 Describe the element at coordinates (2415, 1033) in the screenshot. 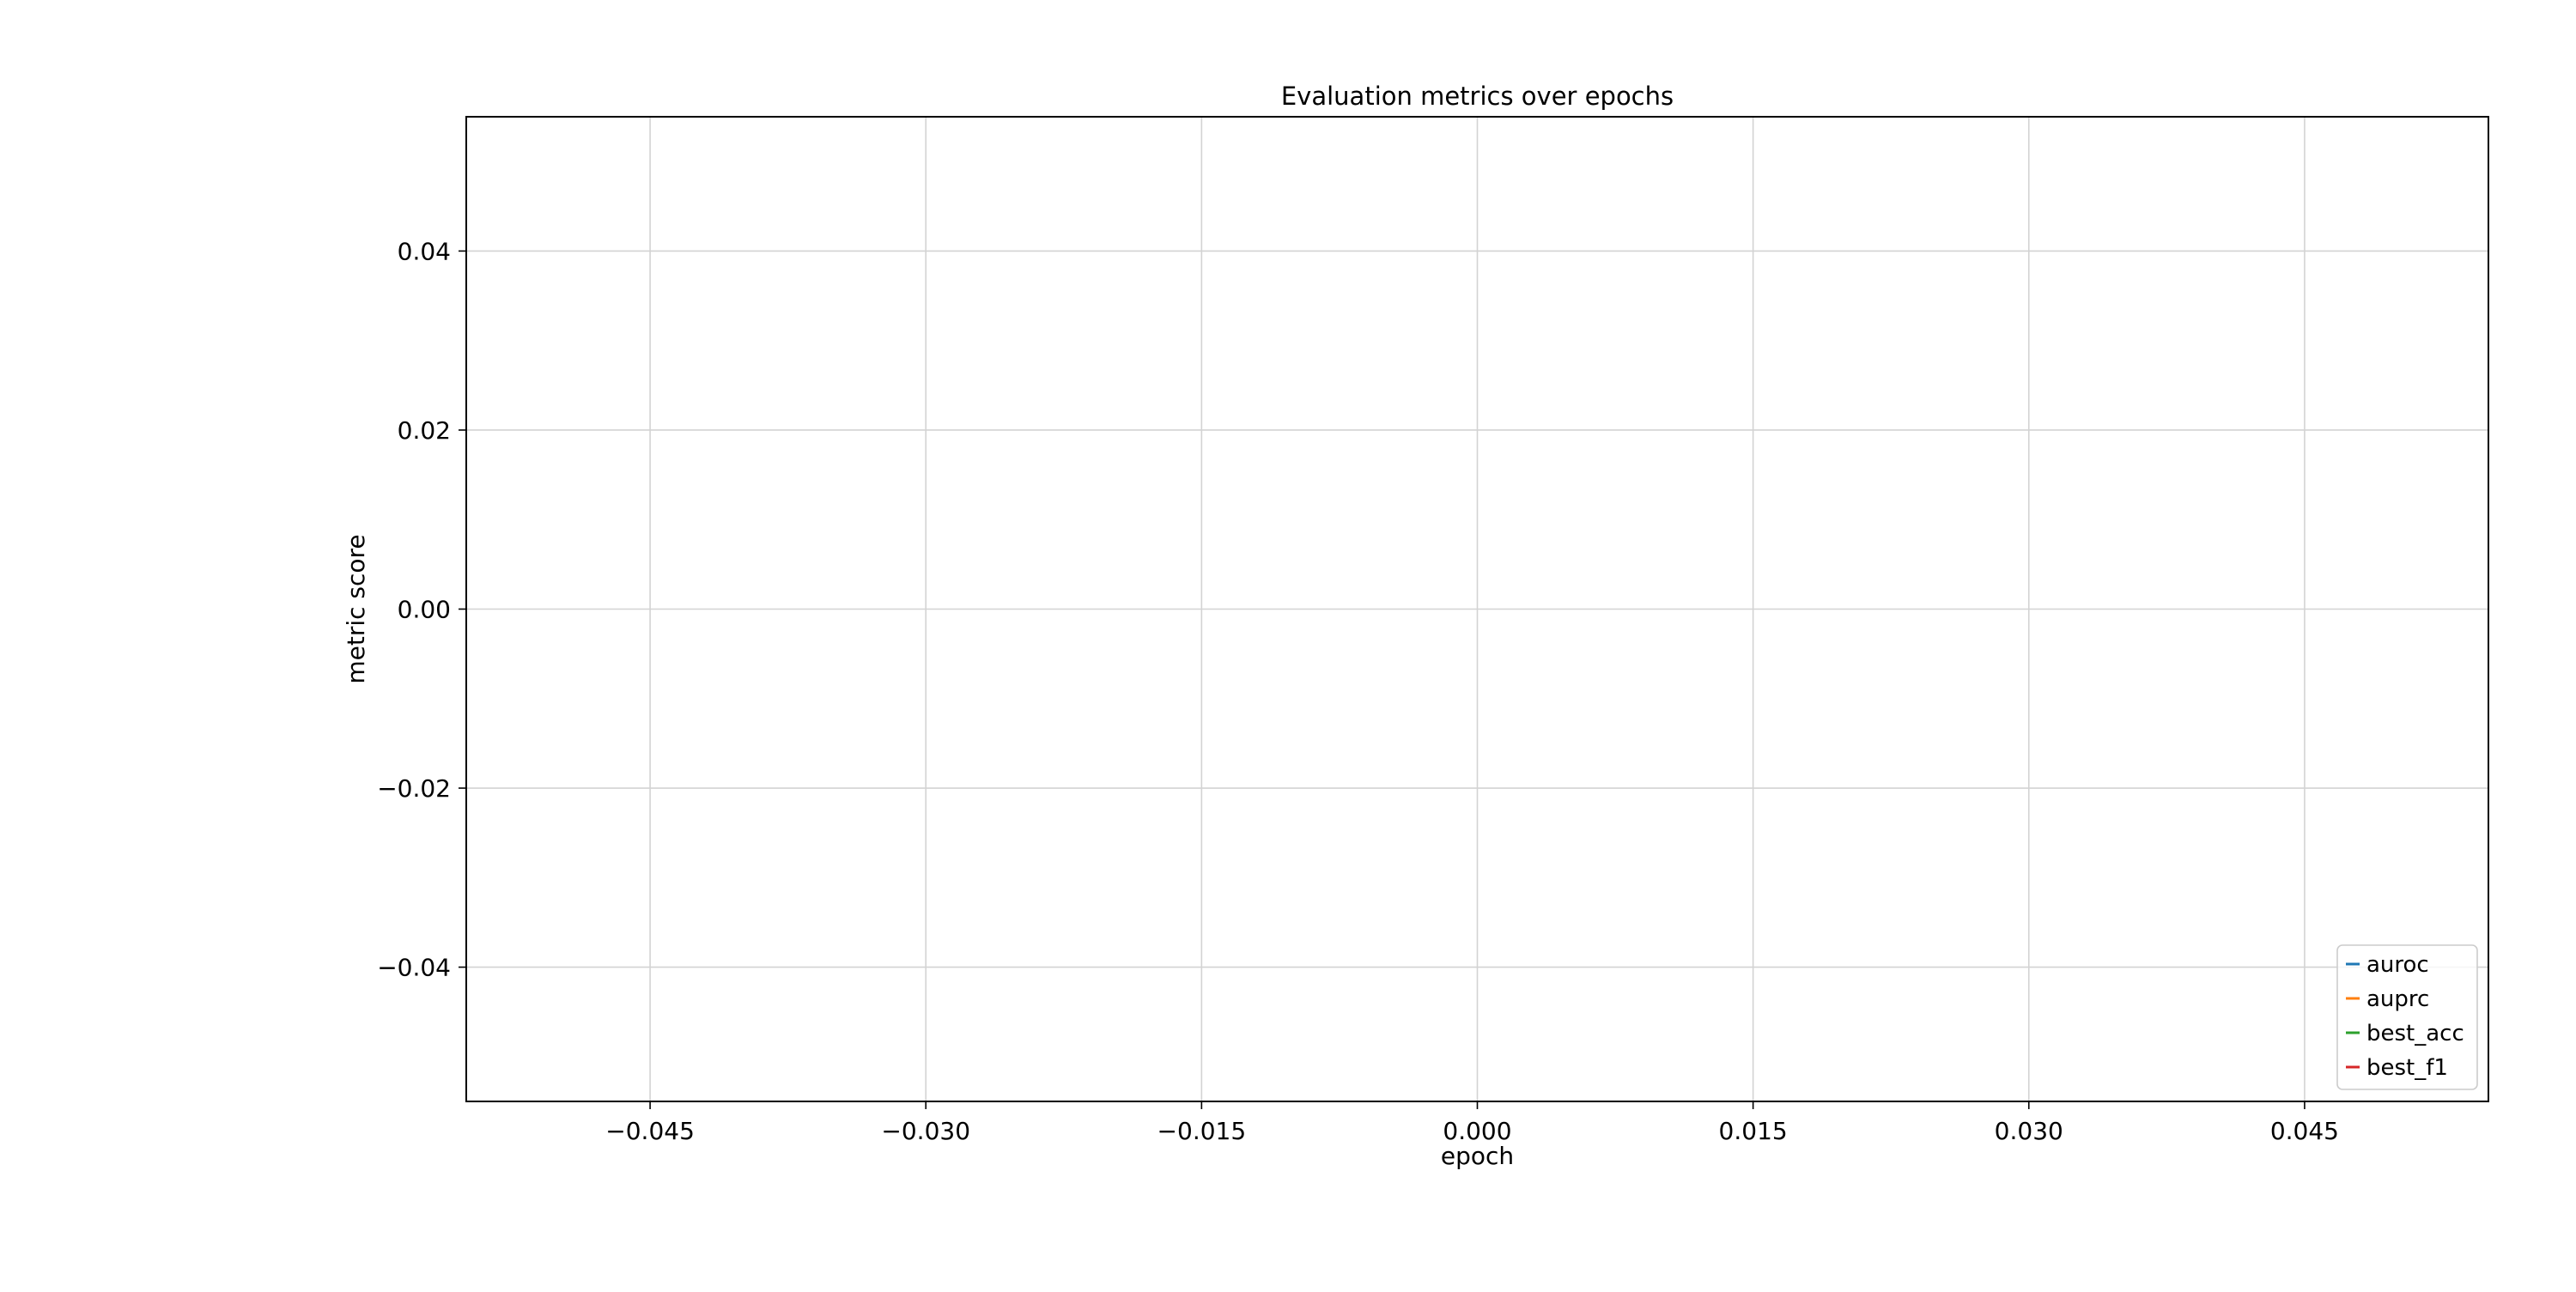

I see `legend-label-best_acc: best_acc` at that location.